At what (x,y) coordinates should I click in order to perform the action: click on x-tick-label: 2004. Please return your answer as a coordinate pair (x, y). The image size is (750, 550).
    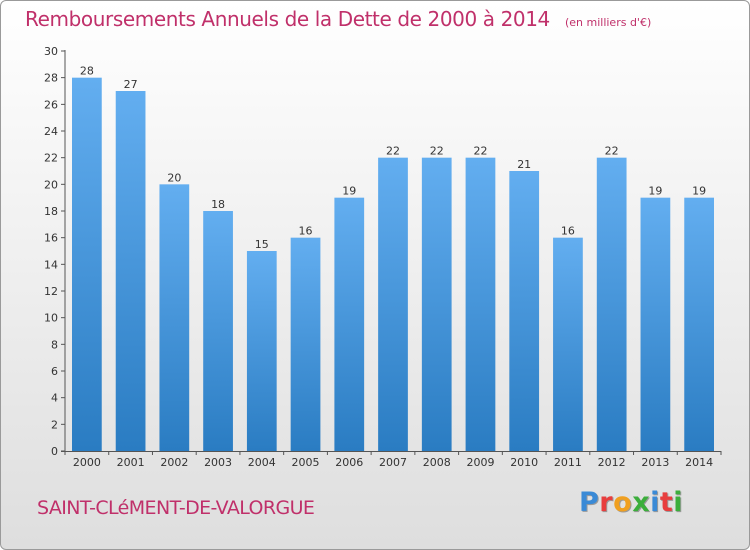
    Looking at the image, I should click on (262, 462).